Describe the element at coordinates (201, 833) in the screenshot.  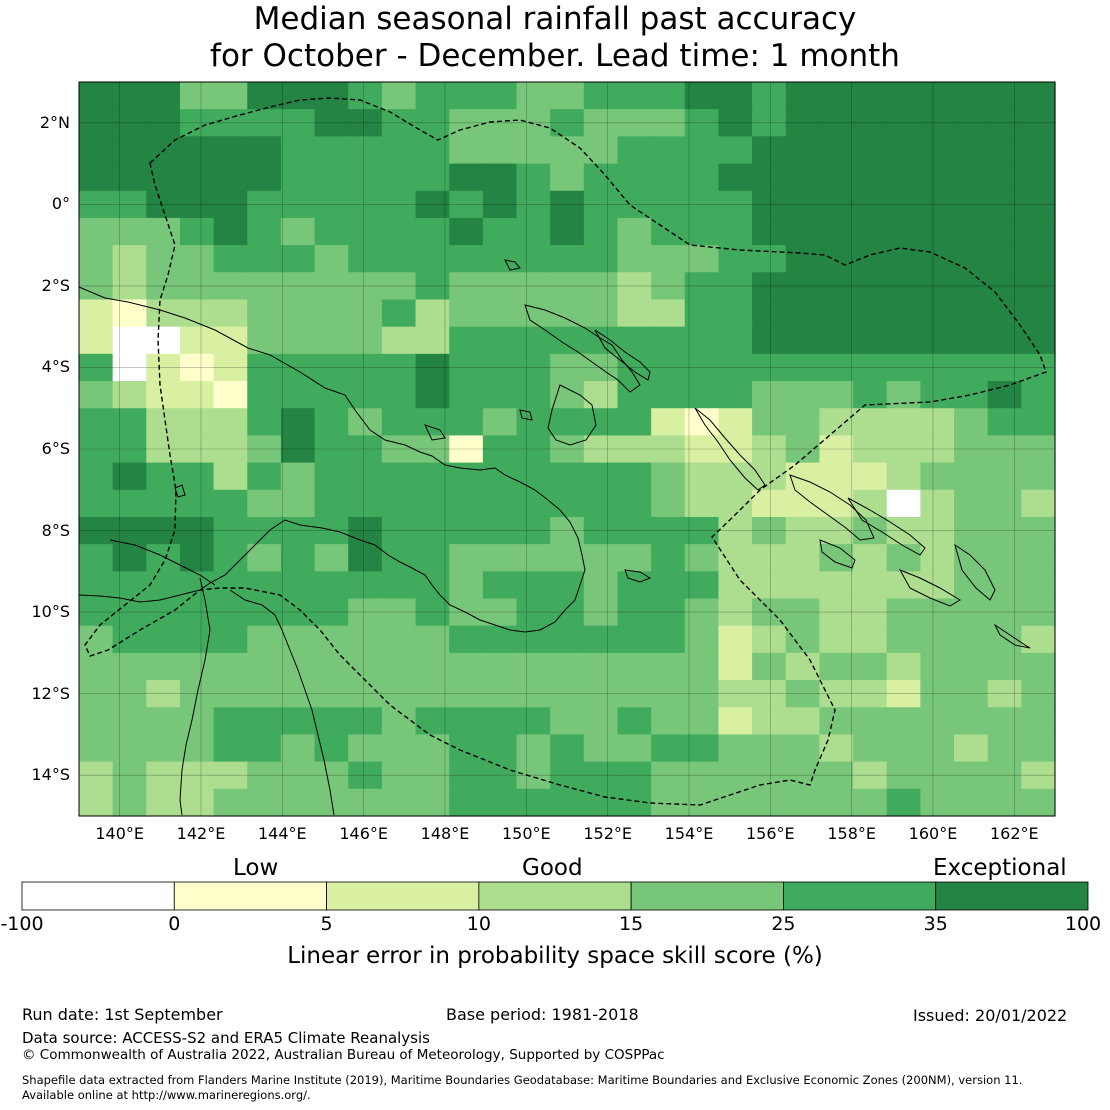
I see `longitude-label: 142°E` at that location.